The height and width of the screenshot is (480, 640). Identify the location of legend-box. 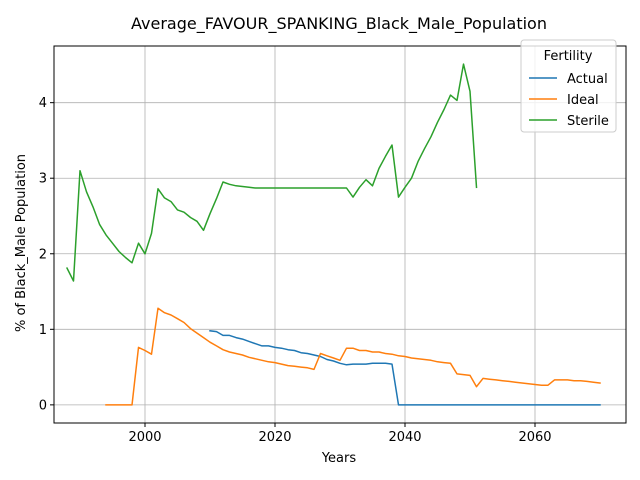
(568, 86).